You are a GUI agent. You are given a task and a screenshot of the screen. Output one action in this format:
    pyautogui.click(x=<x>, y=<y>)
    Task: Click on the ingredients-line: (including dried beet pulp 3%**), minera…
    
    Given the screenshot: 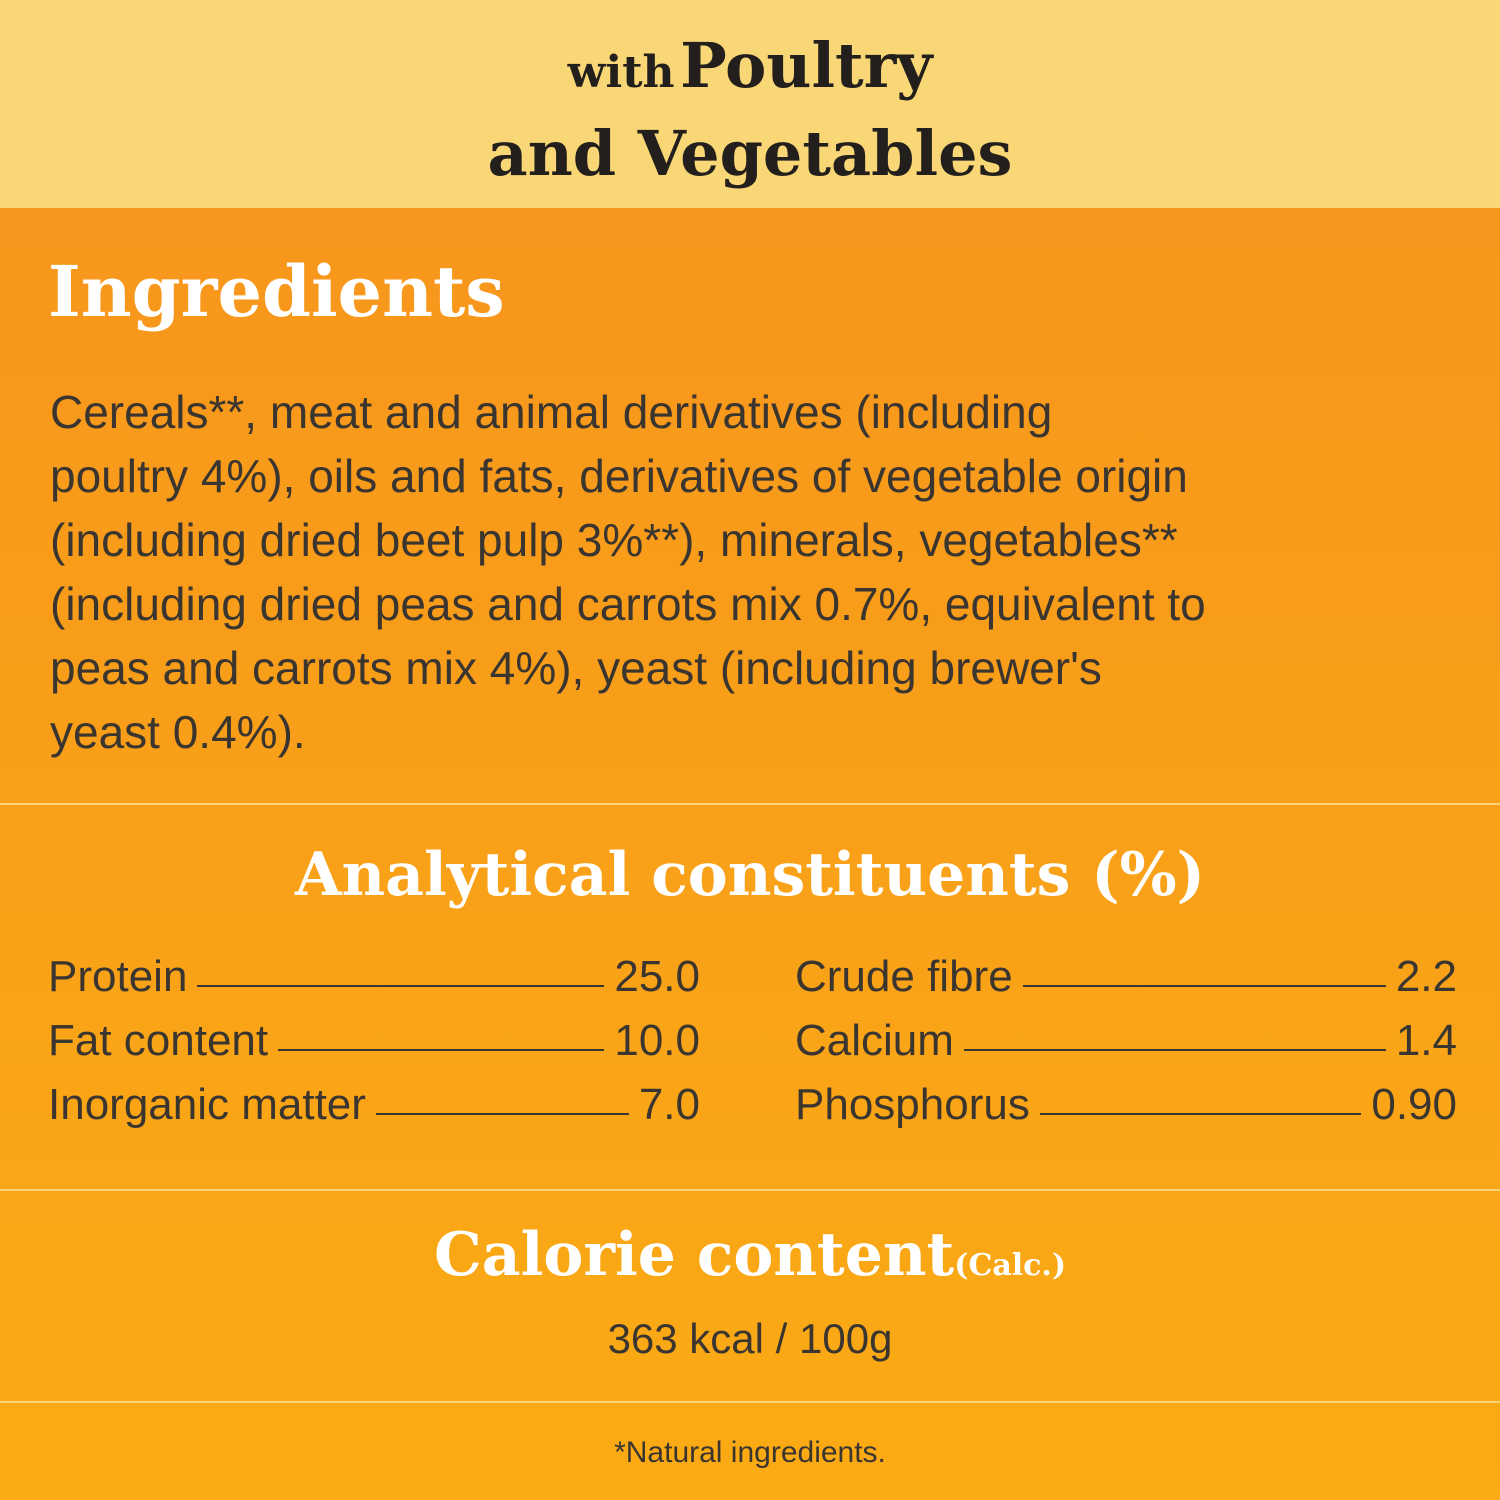 What is the action you would take?
    pyautogui.click(x=614, y=540)
    